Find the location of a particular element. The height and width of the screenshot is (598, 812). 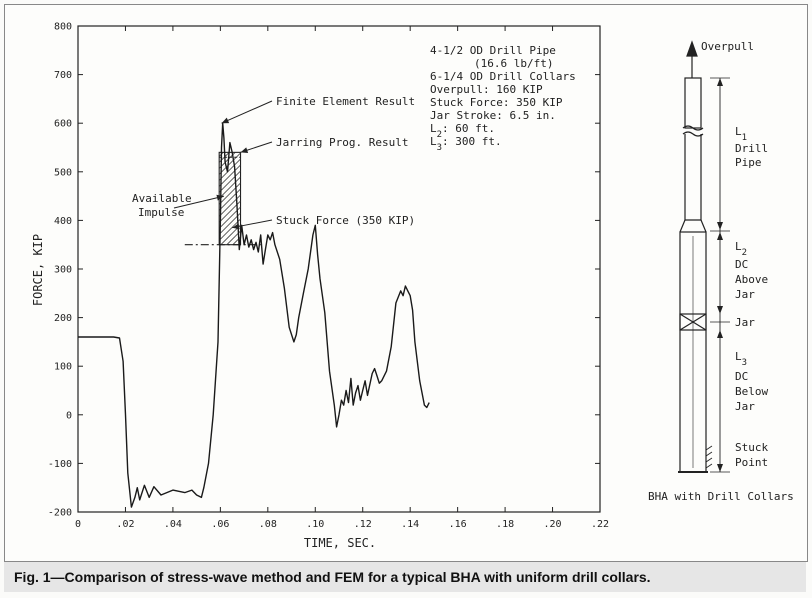

bha-l1-label: L1 is located at coordinates (741, 134).